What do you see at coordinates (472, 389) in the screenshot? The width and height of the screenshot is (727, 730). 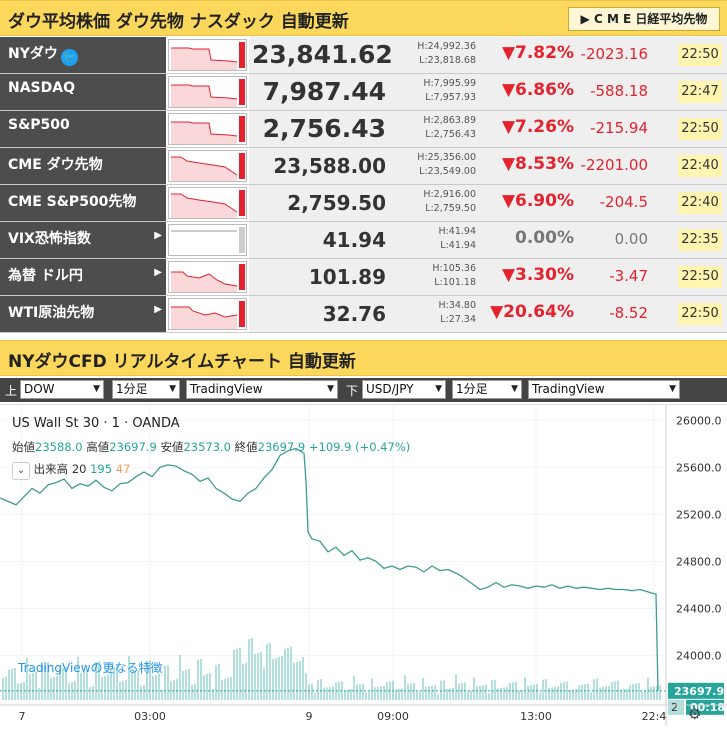 I see `lower-interval-value: 1分足` at bounding box center [472, 389].